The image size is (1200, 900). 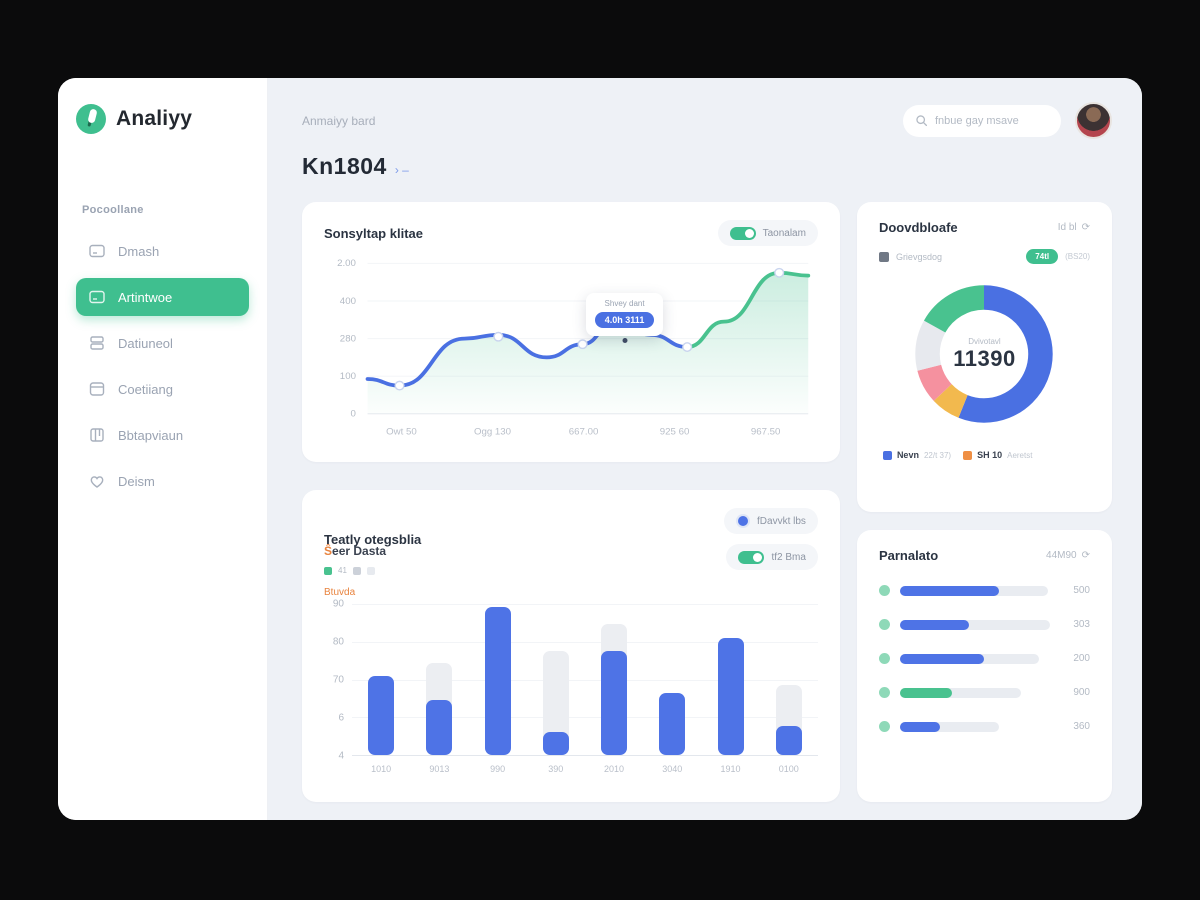 What do you see at coordinates (162, 251) in the screenshot?
I see `sidebar-item-0: Dmash` at bounding box center [162, 251].